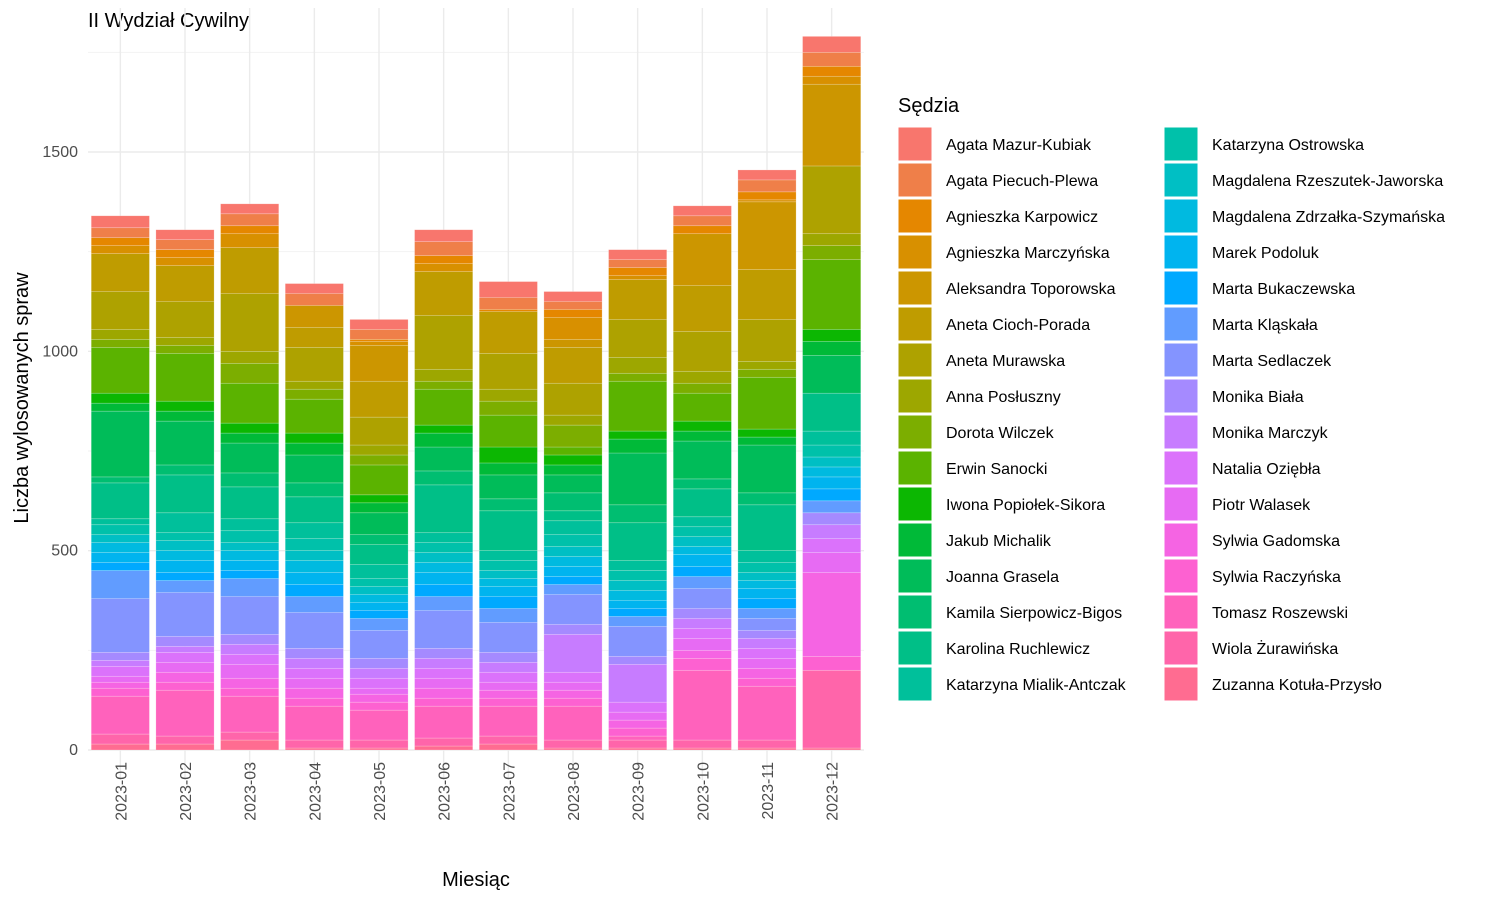 The image size is (1500, 900). What do you see at coordinates (1275, 648) in the screenshot?
I see `legend-label: Wiola Żurawińska` at bounding box center [1275, 648].